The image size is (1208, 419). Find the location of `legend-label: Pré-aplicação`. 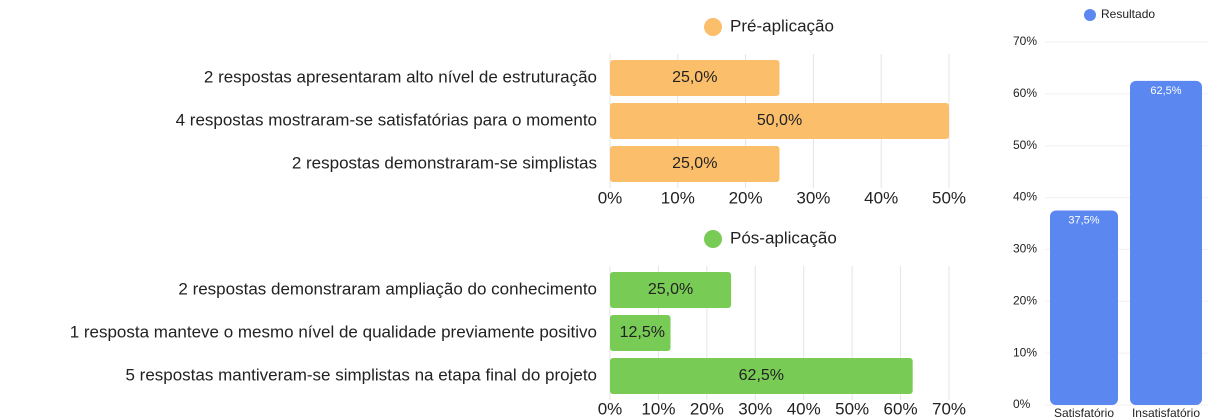

legend-label: Pré-aplicação is located at coordinates (782, 25).